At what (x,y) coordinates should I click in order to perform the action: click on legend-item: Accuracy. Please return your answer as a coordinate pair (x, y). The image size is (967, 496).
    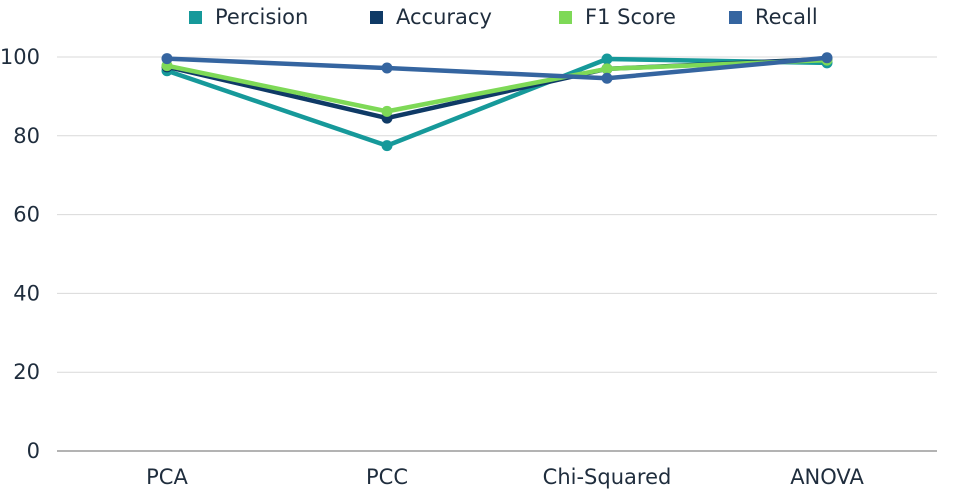
    Looking at the image, I should click on (431, 17).